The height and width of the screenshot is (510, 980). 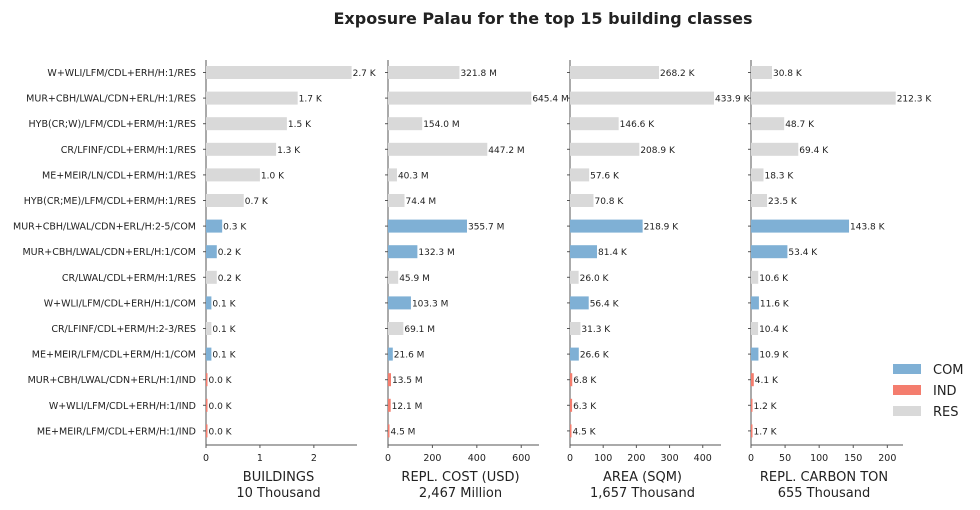 I want to click on value-label: 10.6 K, so click(x=774, y=279).